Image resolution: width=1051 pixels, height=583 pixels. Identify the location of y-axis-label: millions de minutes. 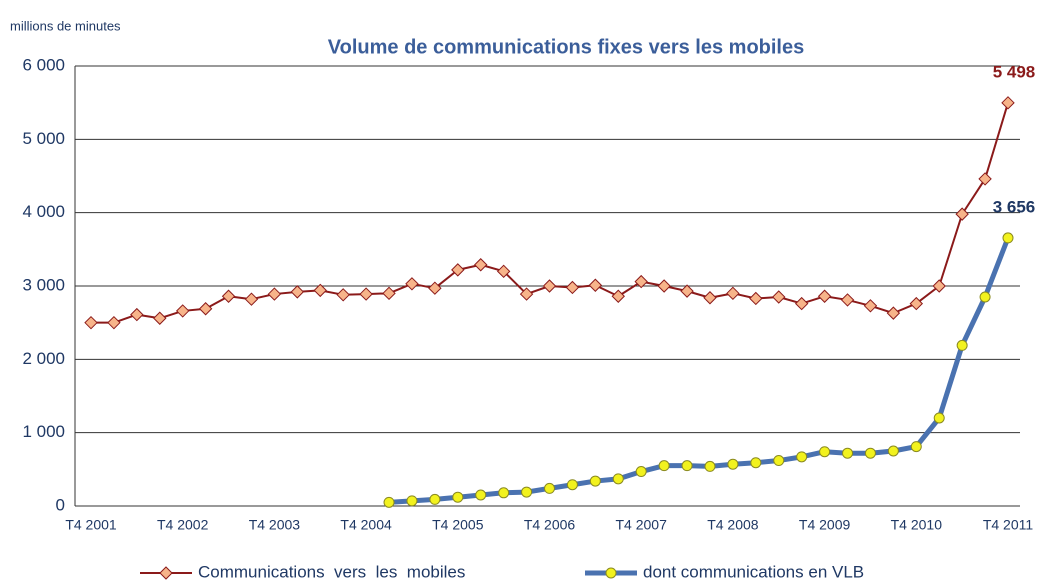
(65, 25).